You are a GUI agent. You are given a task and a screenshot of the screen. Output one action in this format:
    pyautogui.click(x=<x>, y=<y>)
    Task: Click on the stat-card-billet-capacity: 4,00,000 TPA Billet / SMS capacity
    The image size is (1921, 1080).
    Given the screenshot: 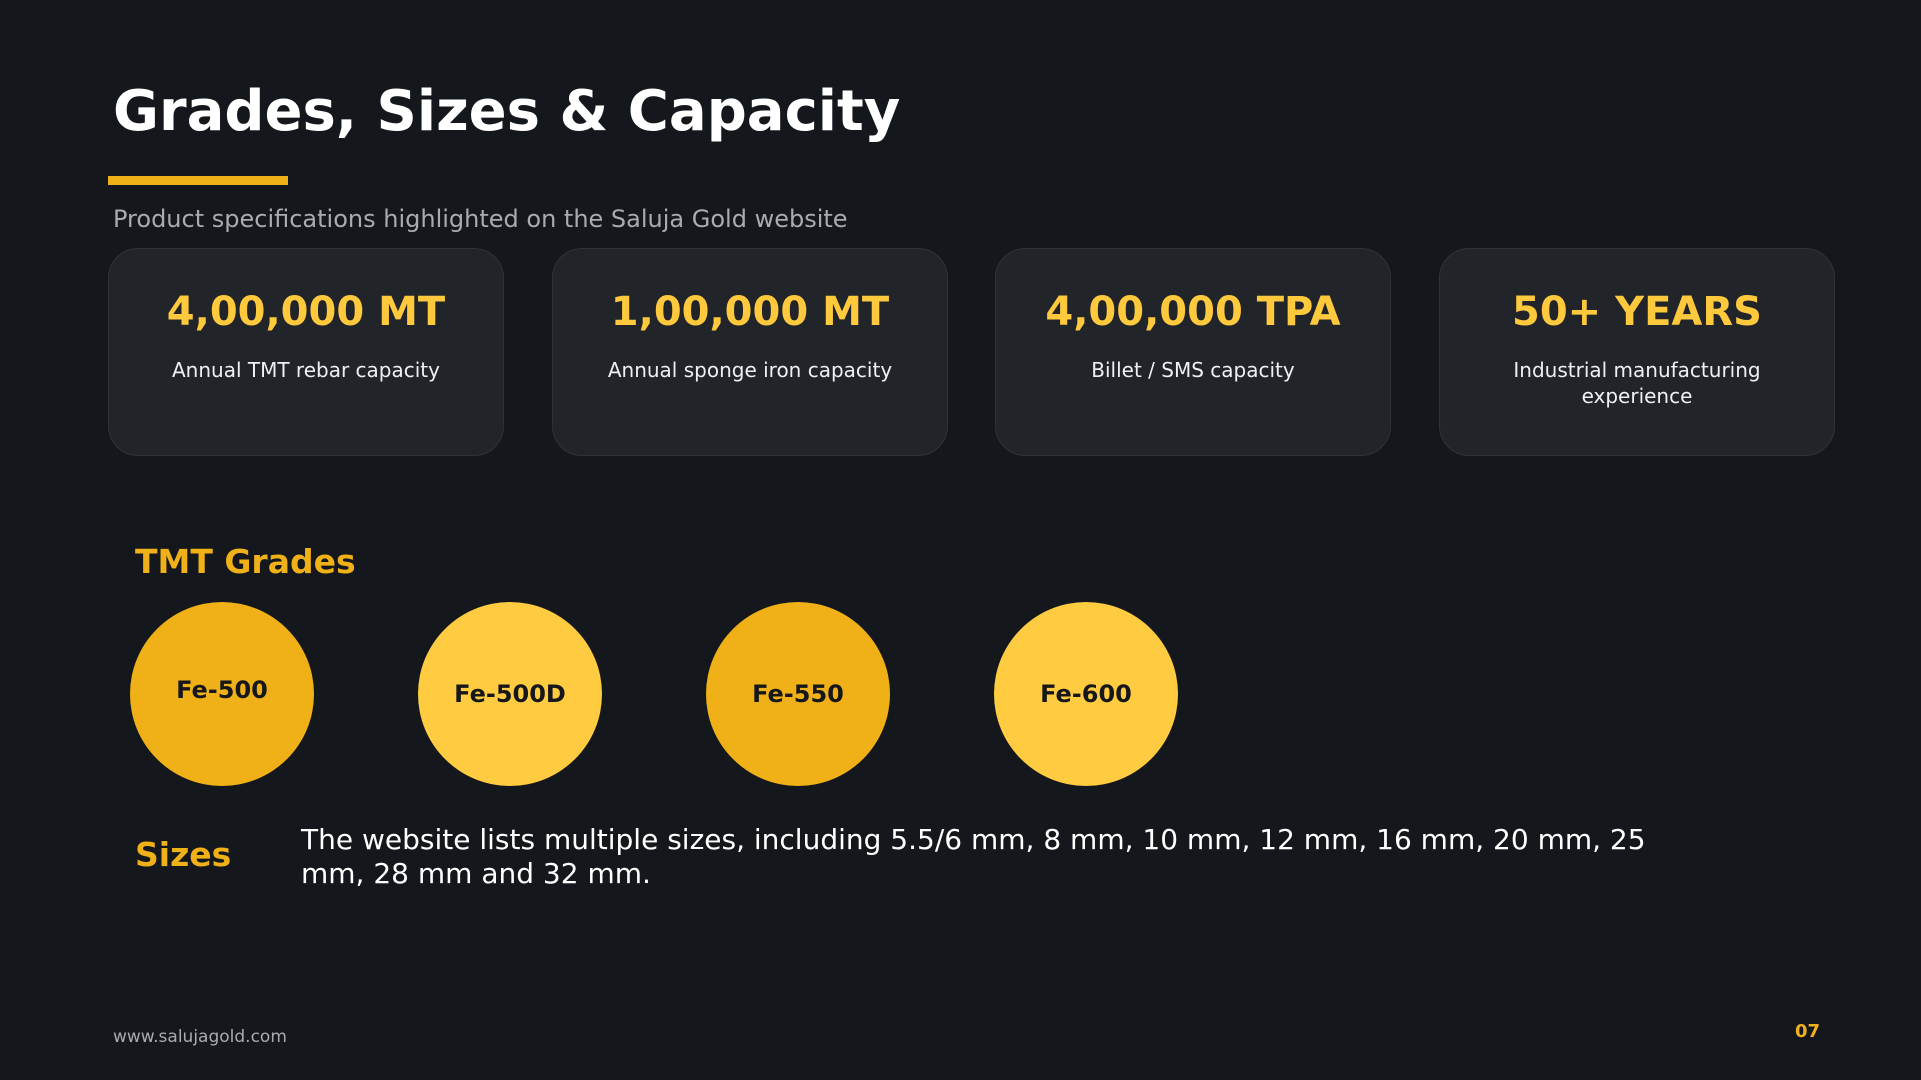 What is the action you would take?
    pyautogui.click(x=1193, y=352)
    